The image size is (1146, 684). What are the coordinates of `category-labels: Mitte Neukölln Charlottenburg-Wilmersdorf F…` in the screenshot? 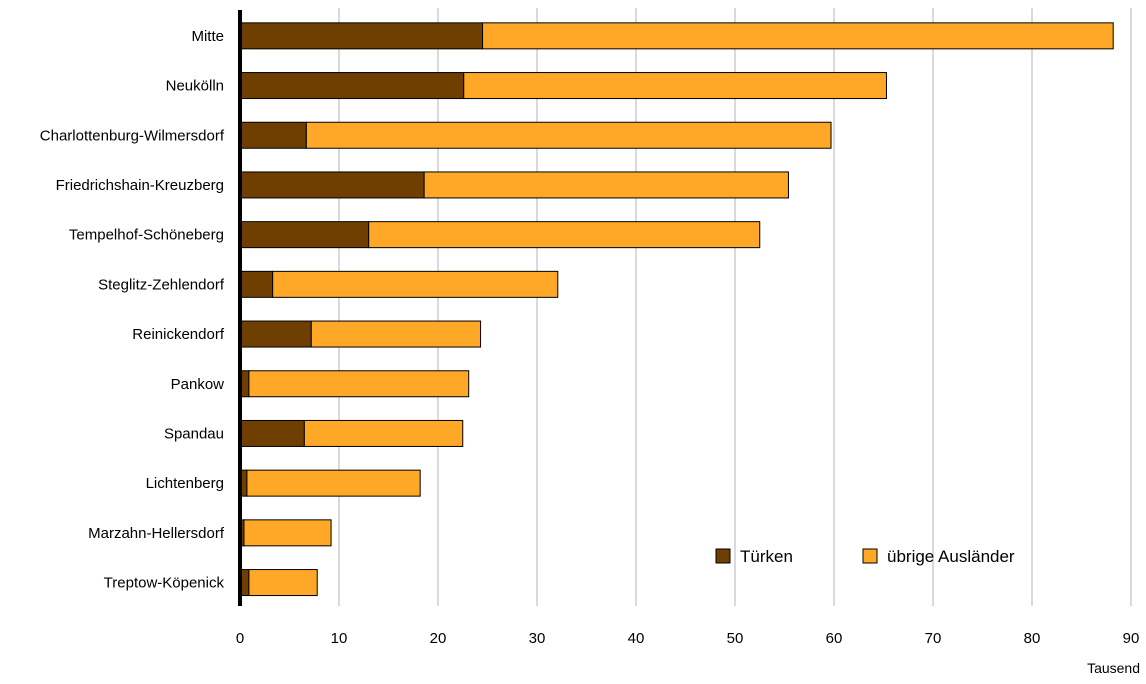 It's located at (132, 310).